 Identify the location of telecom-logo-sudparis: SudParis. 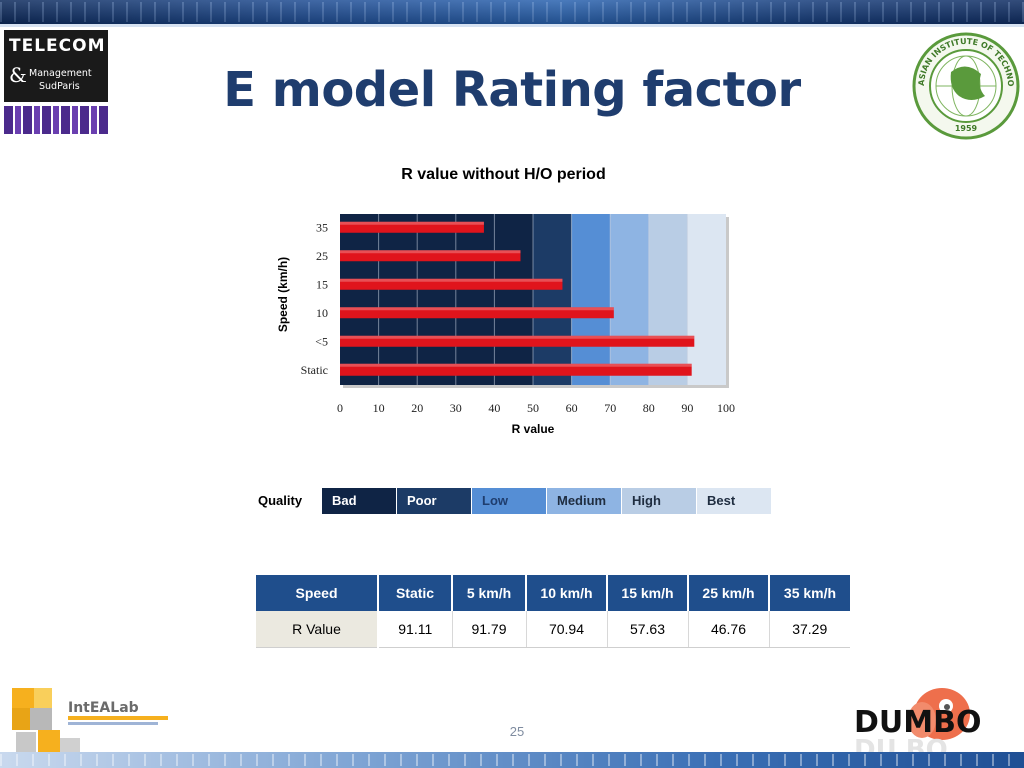
(59, 86).